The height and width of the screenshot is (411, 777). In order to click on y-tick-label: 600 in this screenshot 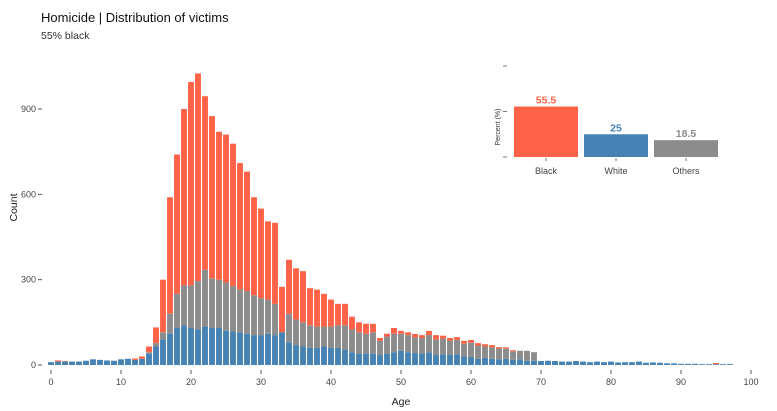, I will do `click(28, 194)`.